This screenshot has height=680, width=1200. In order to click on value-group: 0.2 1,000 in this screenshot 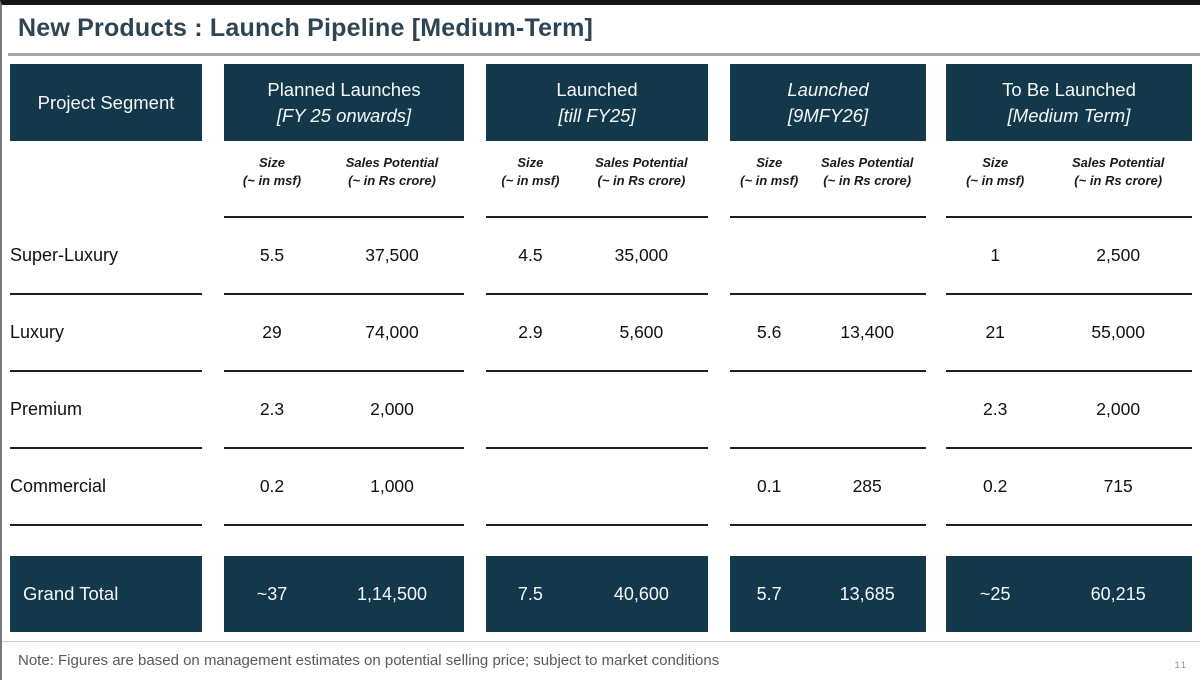, I will do `click(344, 487)`.